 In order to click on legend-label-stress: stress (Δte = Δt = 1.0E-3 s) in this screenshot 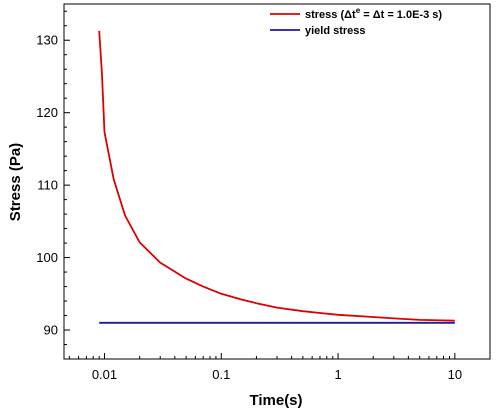, I will do `click(373, 13)`.